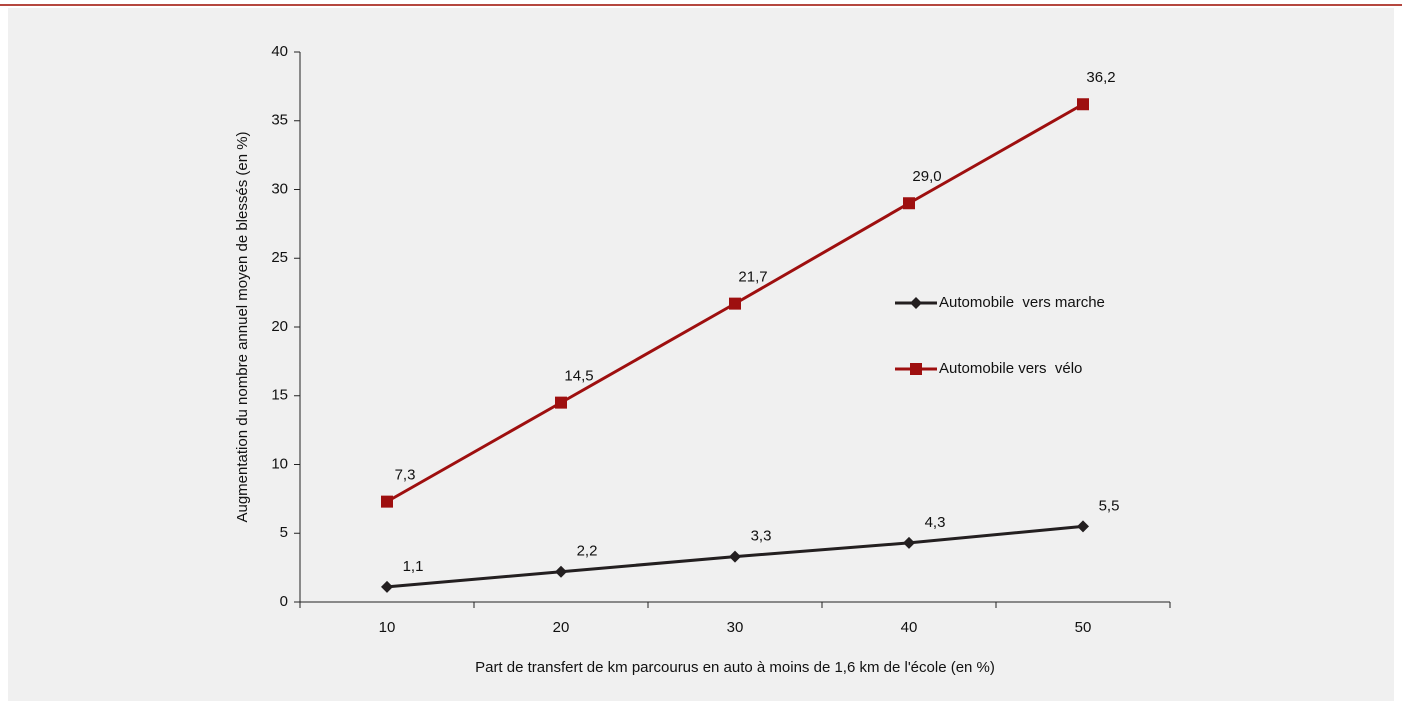 This screenshot has width=1402, height=714. What do you see at coordinates (387, 627) in the screenshot?
I see `x-tick-label: 10` at bounding box center [387, 627].